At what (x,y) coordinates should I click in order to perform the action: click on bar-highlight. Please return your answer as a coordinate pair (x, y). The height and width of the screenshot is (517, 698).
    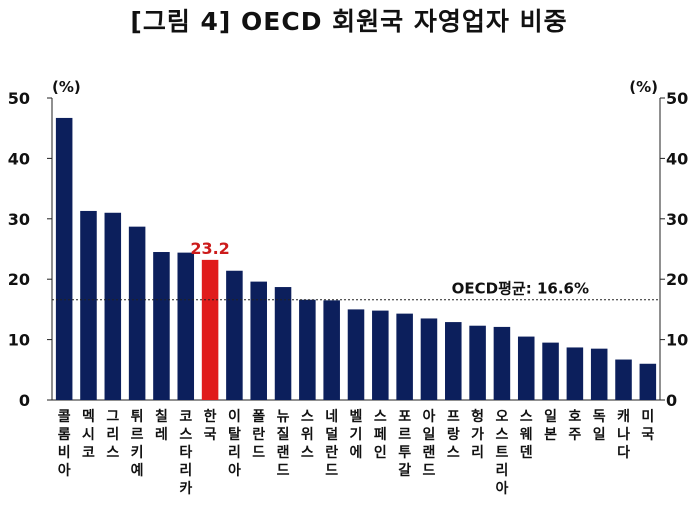
    Looking at the image, I should click on (210, 329).